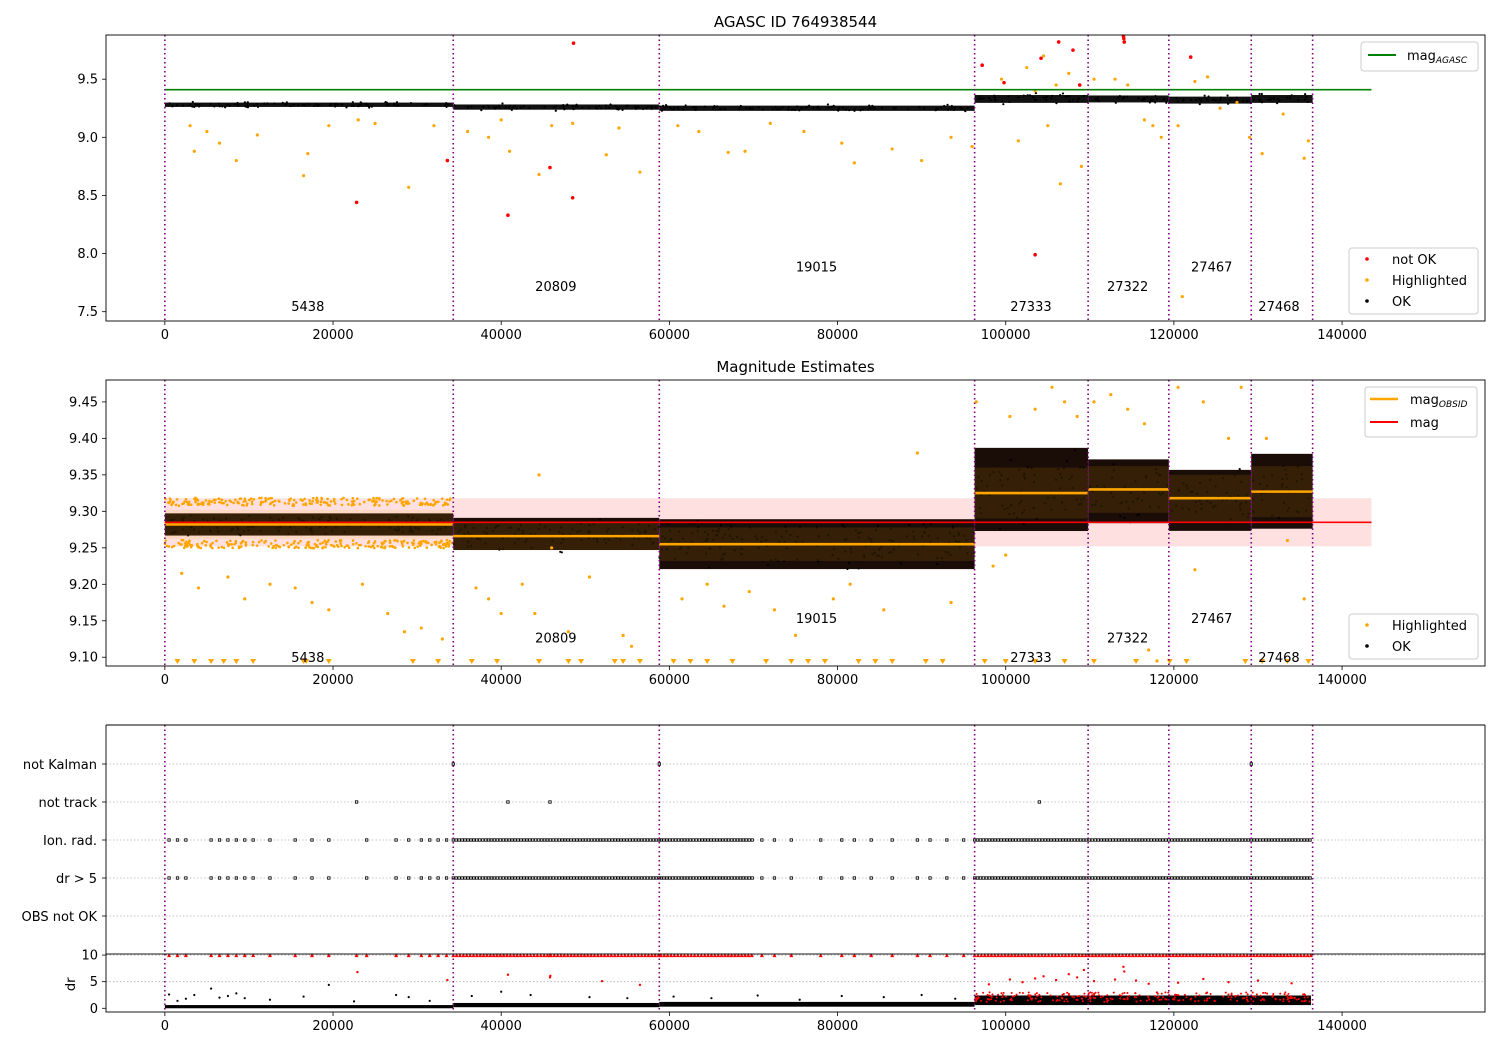  Describe the element at coordinates (669, 680) in the screenshot. I see `x-tick-label: 60000` at that location.